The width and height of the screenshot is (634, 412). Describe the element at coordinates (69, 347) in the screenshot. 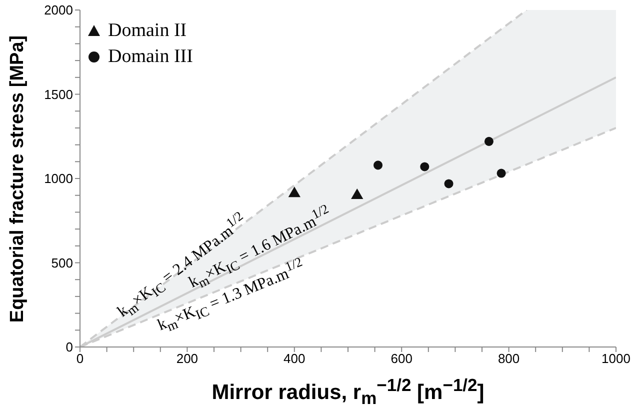

I see `y-tick-label: 0` at that location.